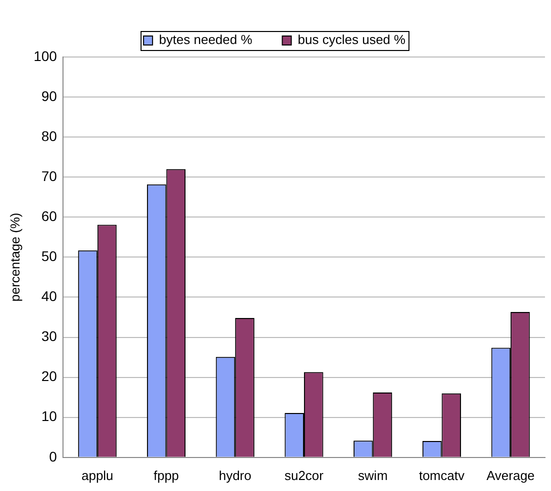  Describe the element at coordinates (49, 296) in the screenshot. I see `y-tick-label: 40` at that location.